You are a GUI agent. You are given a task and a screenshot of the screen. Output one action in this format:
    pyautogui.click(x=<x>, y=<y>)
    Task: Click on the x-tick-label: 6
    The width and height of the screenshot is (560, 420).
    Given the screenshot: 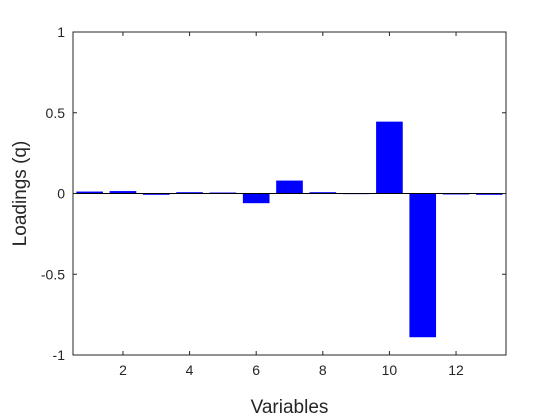 What is the action you would take?
    pyautogui.click(x=256, y=370)
    